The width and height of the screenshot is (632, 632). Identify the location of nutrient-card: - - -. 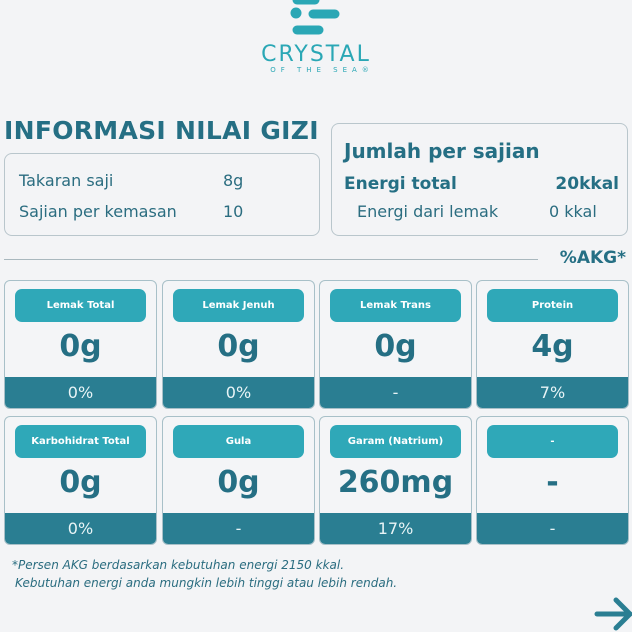
(552, 480).